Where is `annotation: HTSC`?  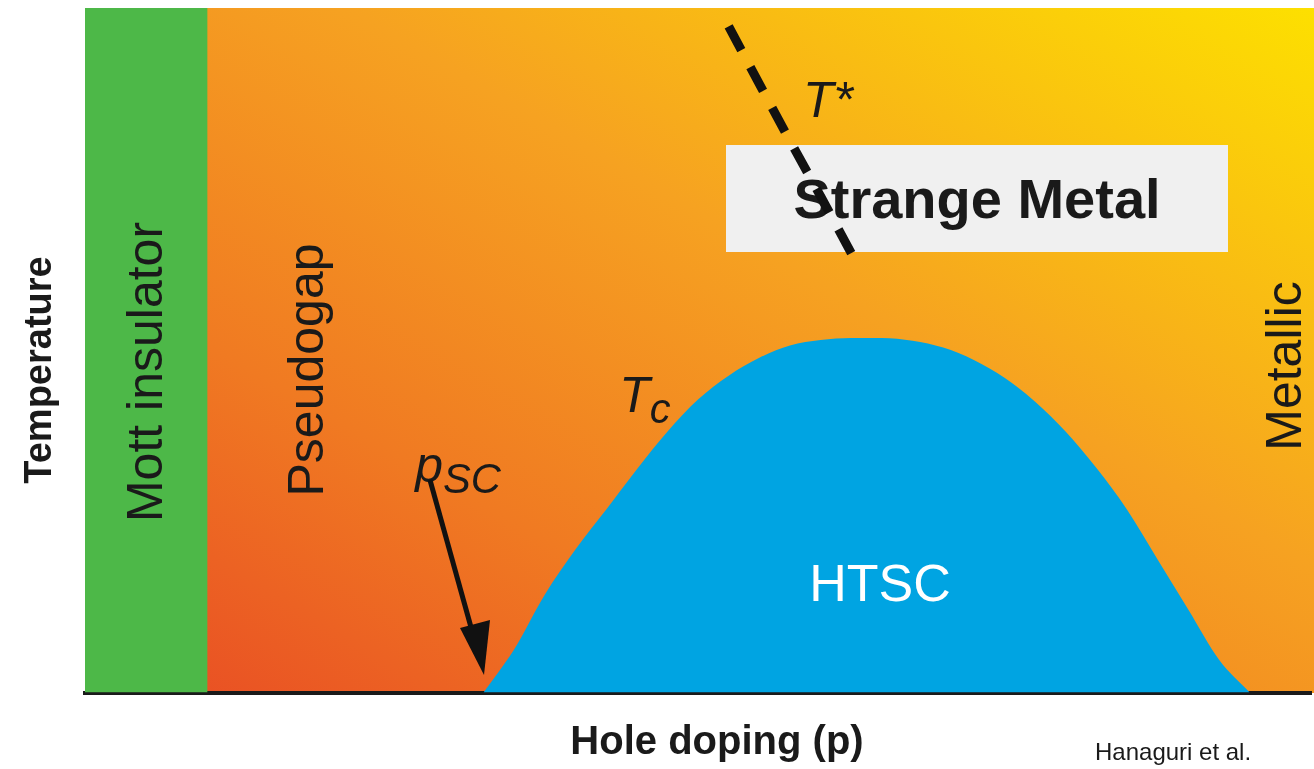
annotation: HTSC is located at coordinates (880, 583).